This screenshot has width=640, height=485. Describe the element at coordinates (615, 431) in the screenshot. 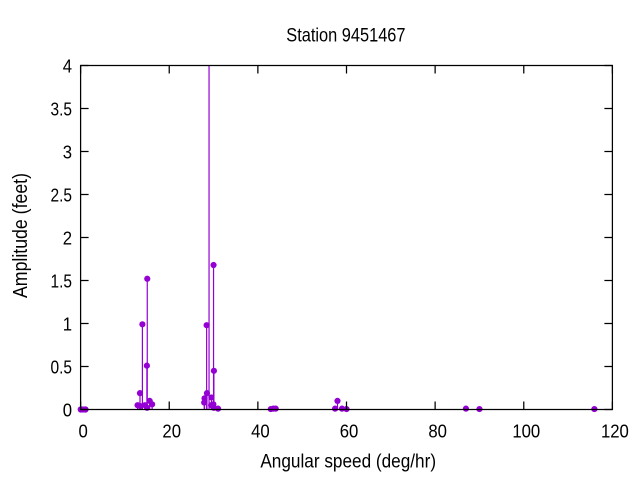

I see `svg-text: 120` at that location.